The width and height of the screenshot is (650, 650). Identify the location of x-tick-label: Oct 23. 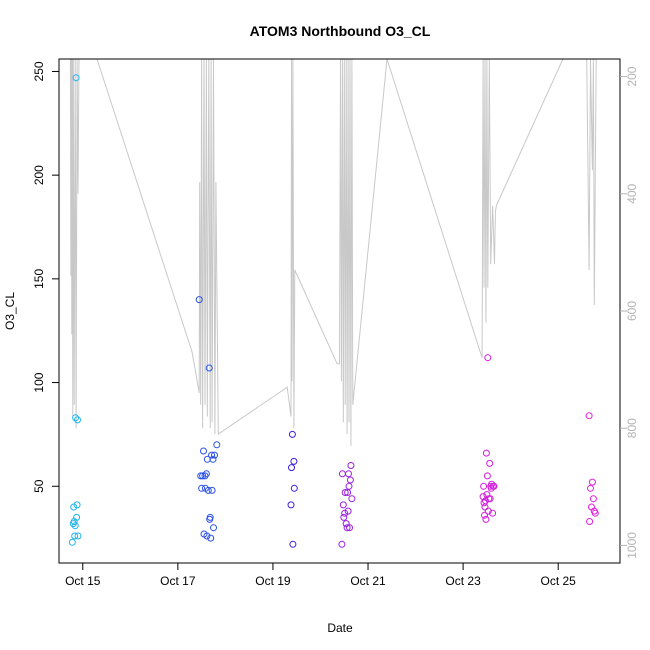
(463, 581).